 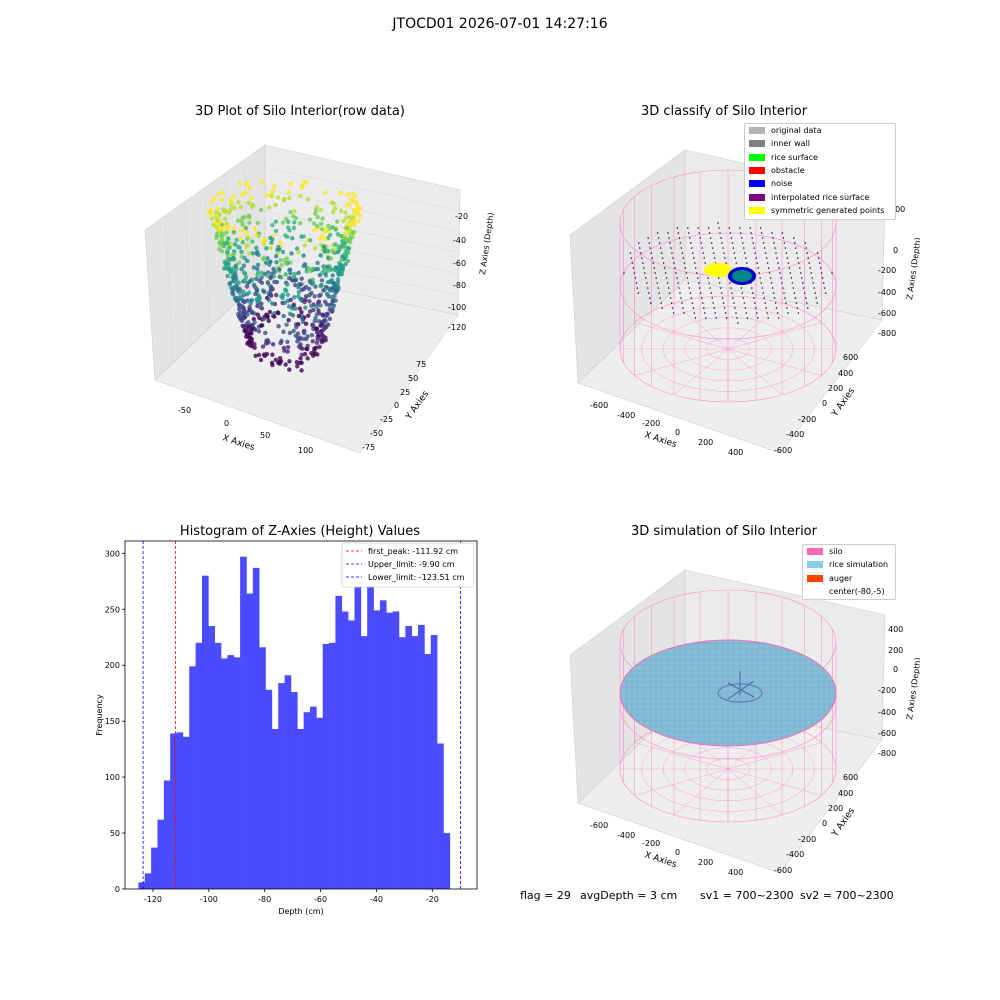 What do you see at coordinates (895, 250) in the screenshot?
I see `cls-z-tick: 0` at bounding box center [895, 250].